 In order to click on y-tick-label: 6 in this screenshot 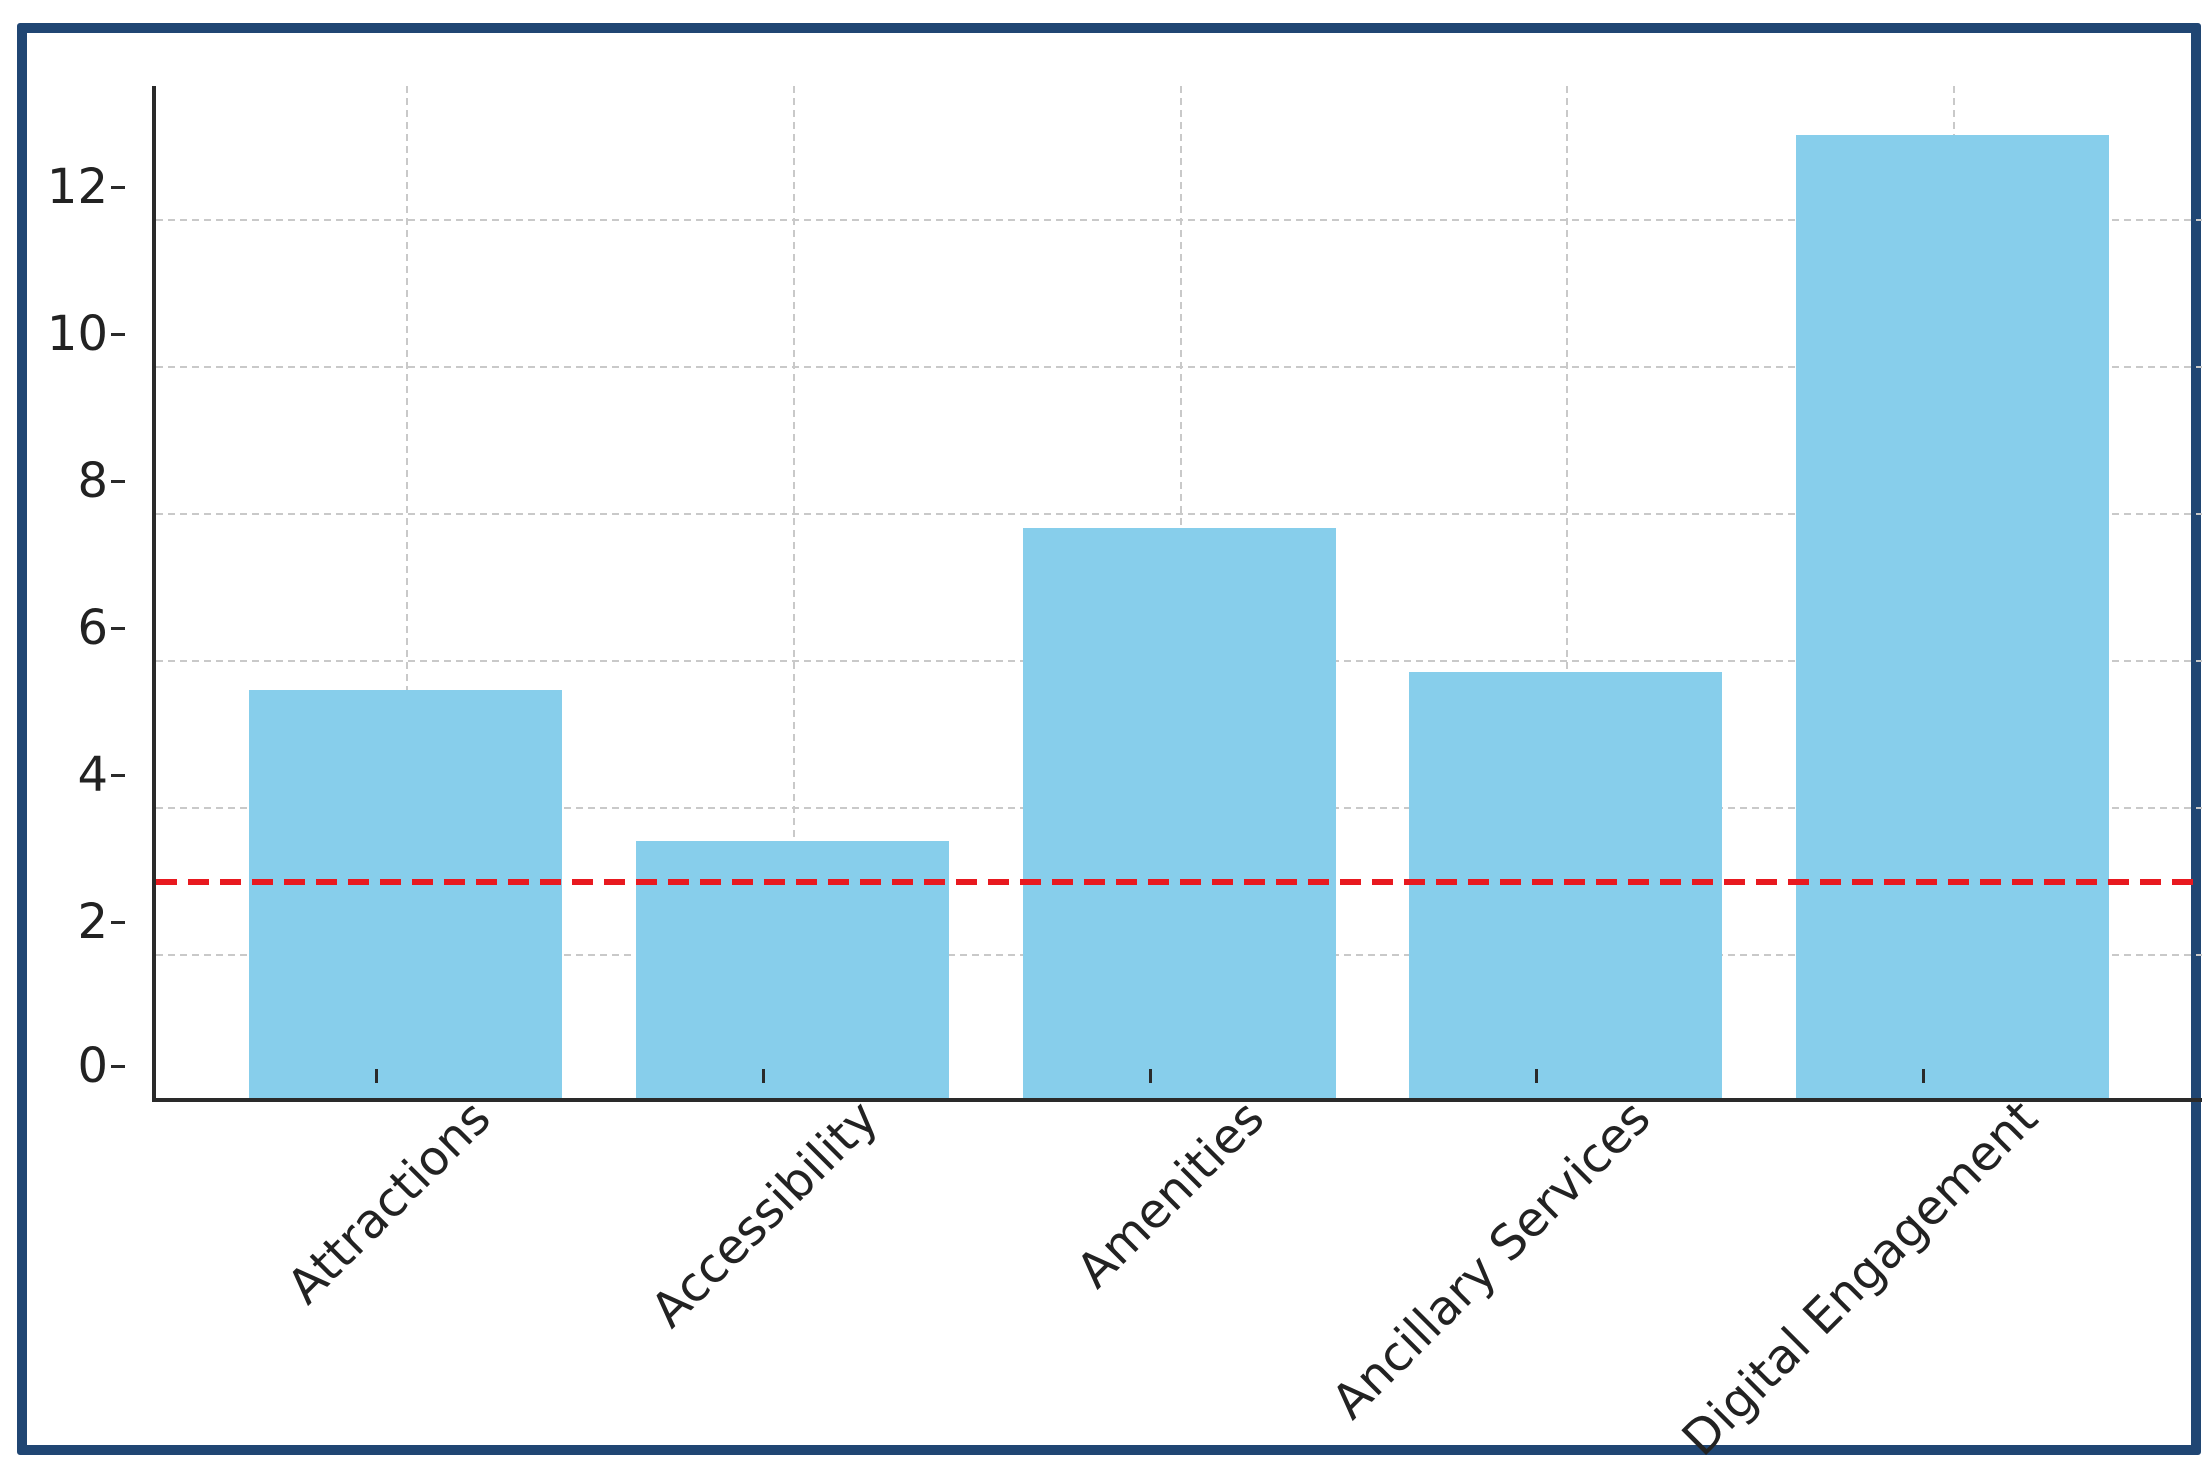, I will do `click(92, 628)`.